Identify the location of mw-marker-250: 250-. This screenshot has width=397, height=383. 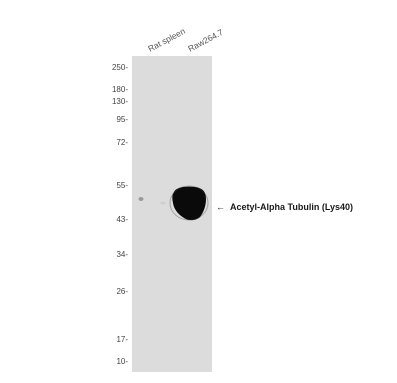
(120, 67).